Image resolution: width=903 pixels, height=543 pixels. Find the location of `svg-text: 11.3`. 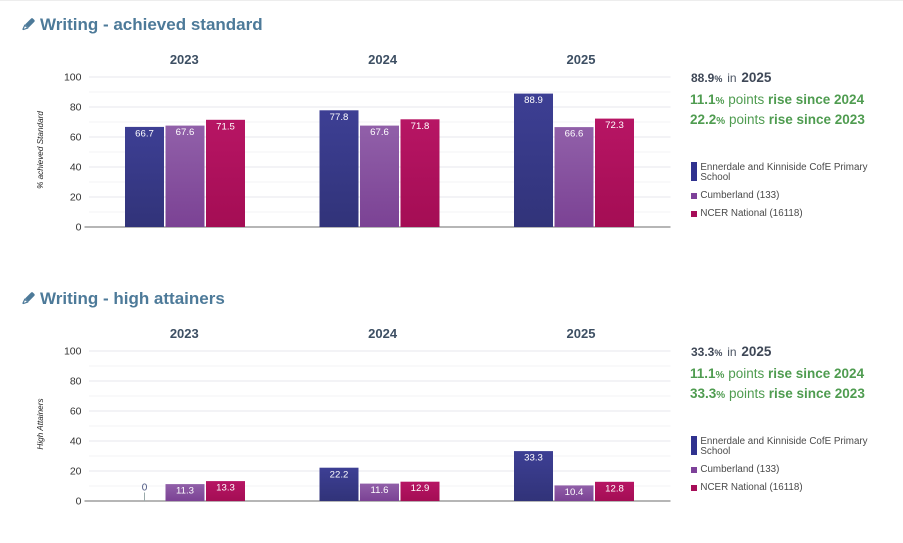

svg-text: 11.3 is located at coordinates (185, 491).